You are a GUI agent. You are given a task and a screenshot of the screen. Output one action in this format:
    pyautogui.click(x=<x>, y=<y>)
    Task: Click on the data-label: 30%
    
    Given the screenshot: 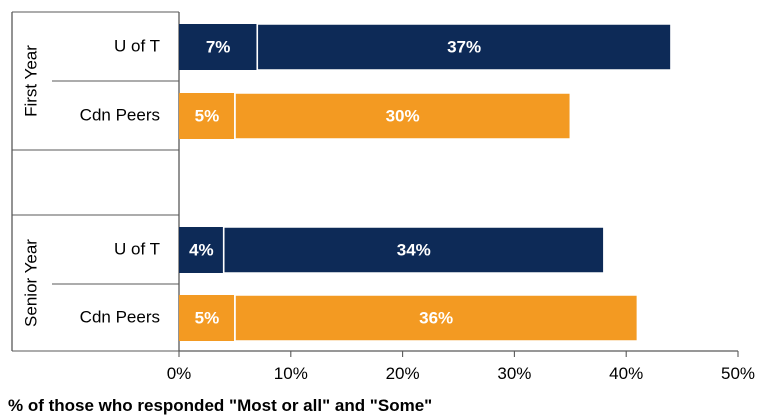 What is the action you would take?
    pyautogui.click(x=403, y=115)
    